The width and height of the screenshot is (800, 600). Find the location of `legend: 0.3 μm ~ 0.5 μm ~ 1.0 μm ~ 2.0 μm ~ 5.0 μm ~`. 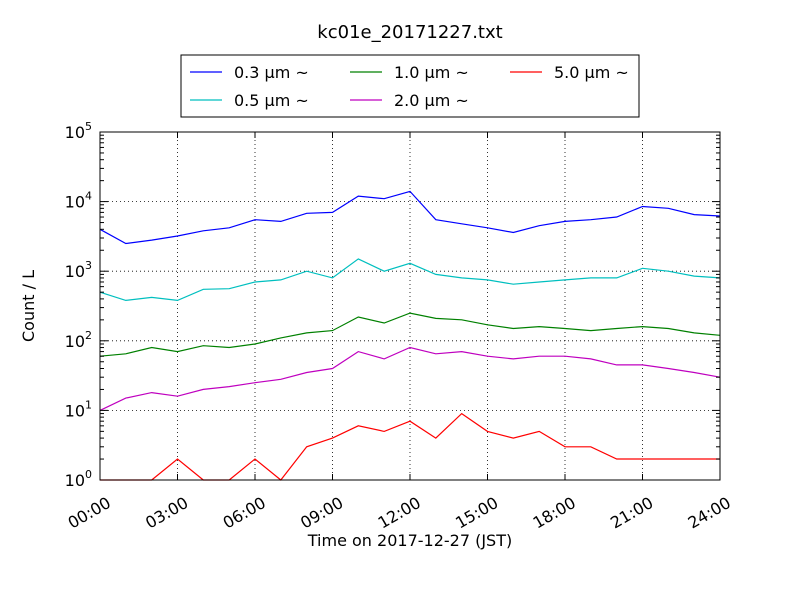

legend: 0.3 μm ~ 0.5 μm ~ 1.0 μm ~ 2.0 μm ~ 5.0 μm ~ is located at coordinates (410, 86).